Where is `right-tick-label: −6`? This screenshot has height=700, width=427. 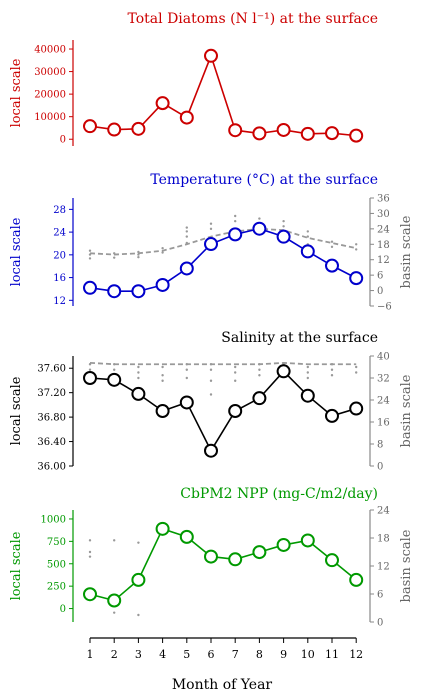
right-tick-label: −6 is located at coordinates (384, 307).